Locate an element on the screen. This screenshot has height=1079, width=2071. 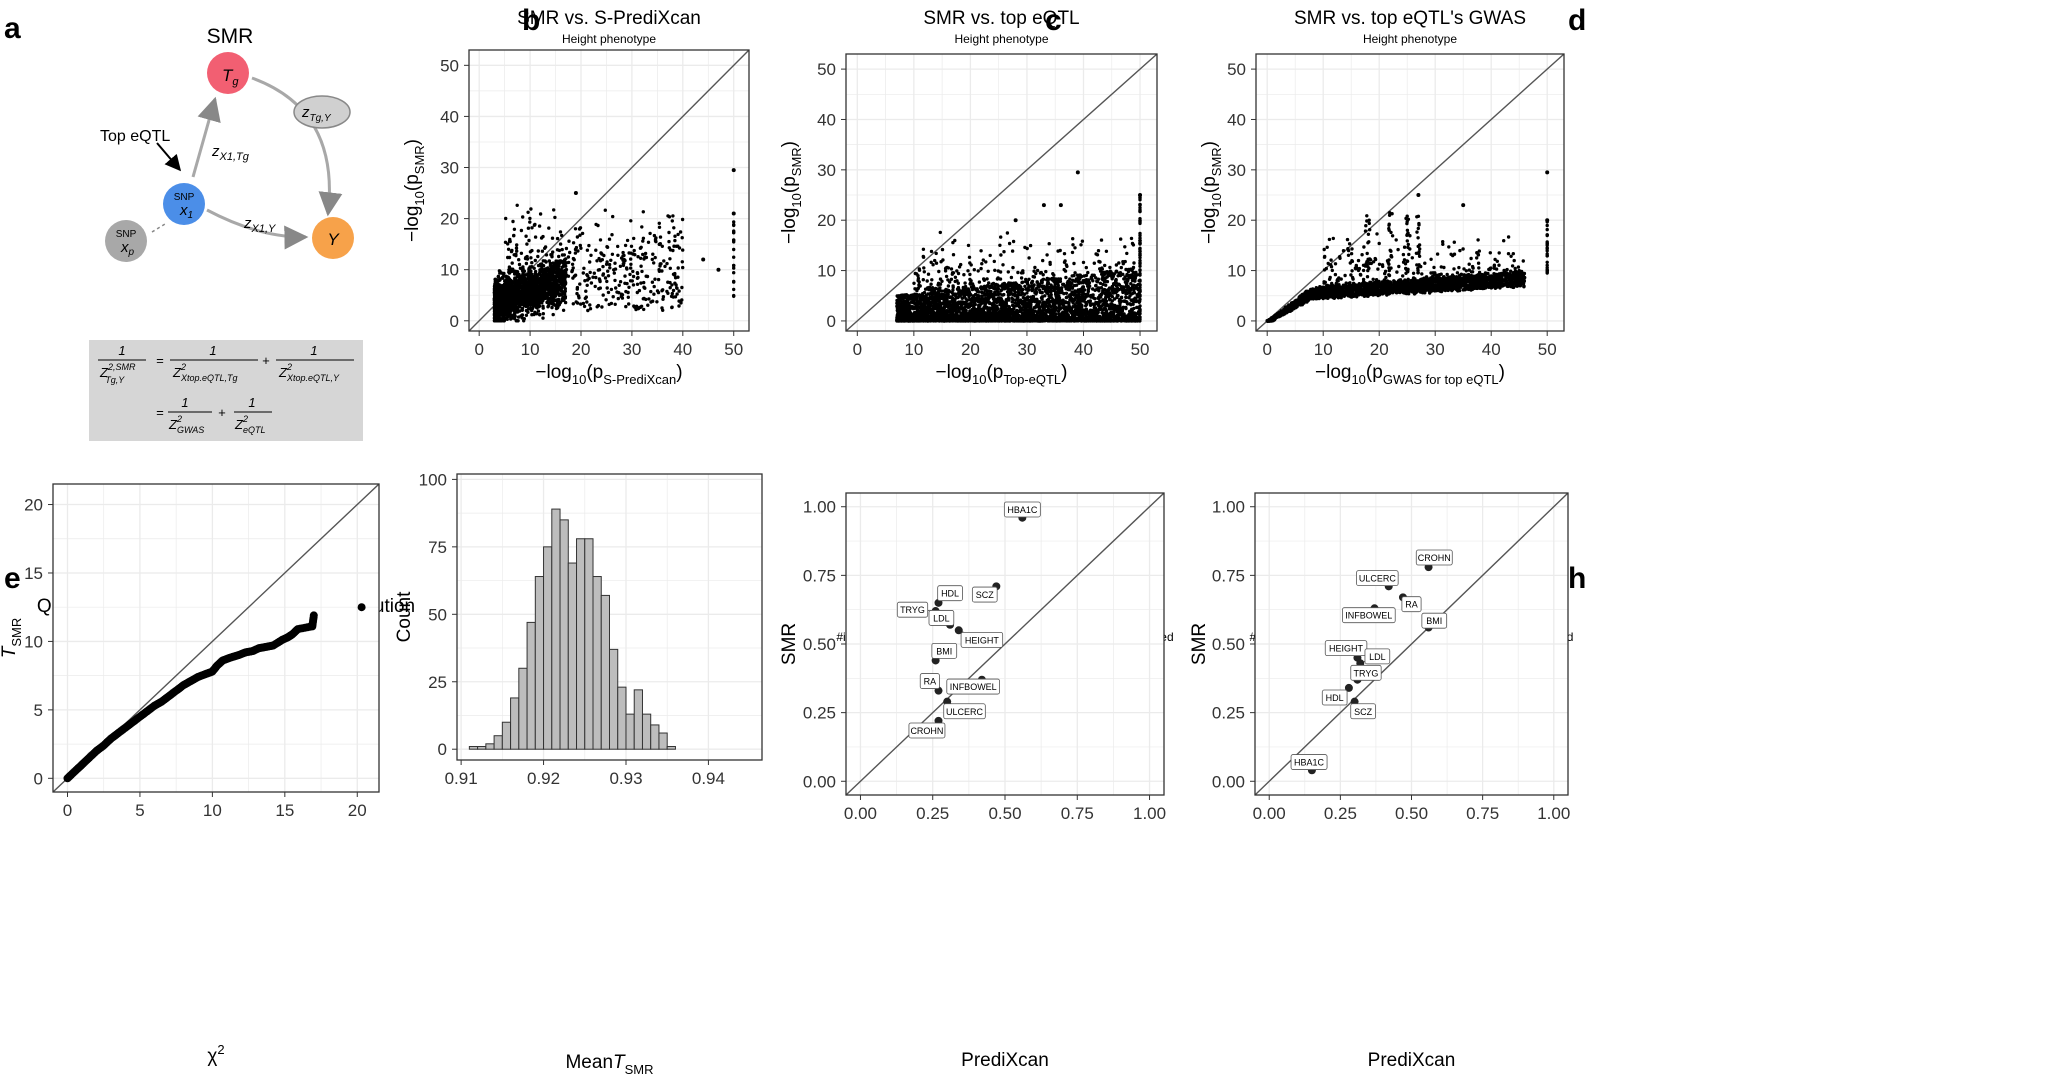
y-tick-label: 50 is located at coordinates (449, 65).